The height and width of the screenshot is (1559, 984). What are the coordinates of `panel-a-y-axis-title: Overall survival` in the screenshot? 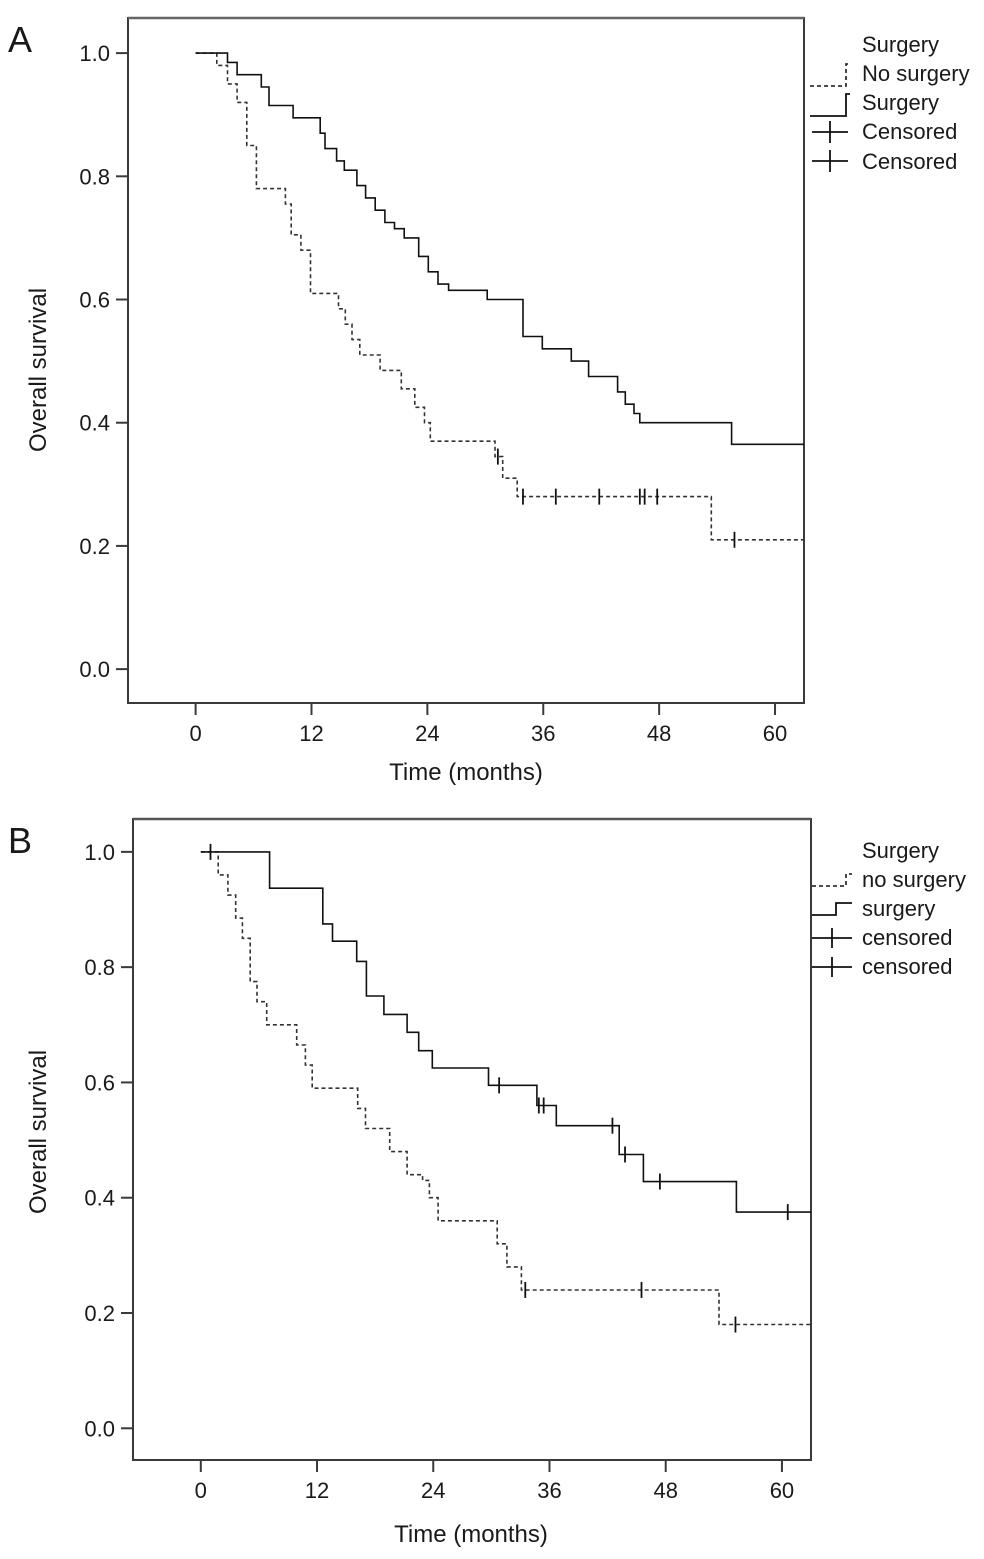 It's located at (38, 370).